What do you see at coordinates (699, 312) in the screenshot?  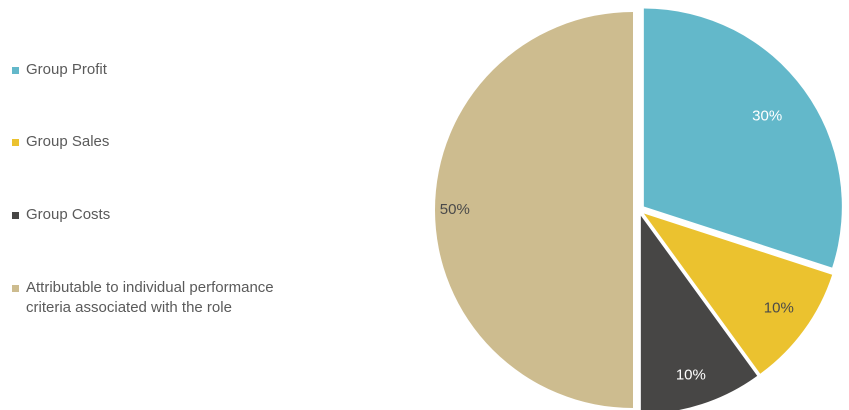 I see `pie-slice-group-costs` at bounding box center [699, 312].